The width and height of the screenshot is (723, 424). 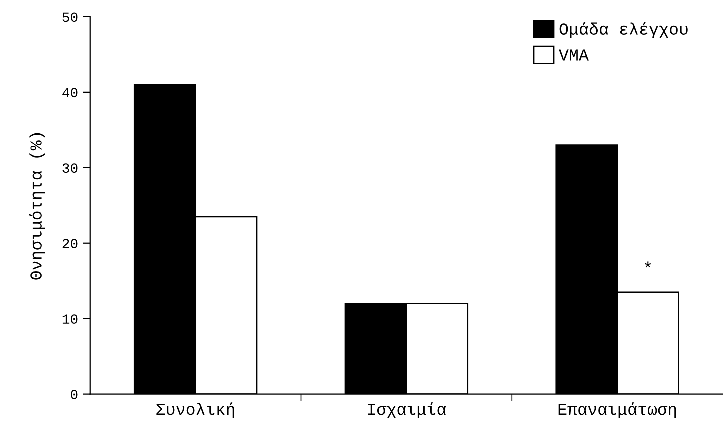 What do you see at coordinates (70, 17) in the screenshot?
I see `y-tick-label: 50` at bounding box center [70, 17].